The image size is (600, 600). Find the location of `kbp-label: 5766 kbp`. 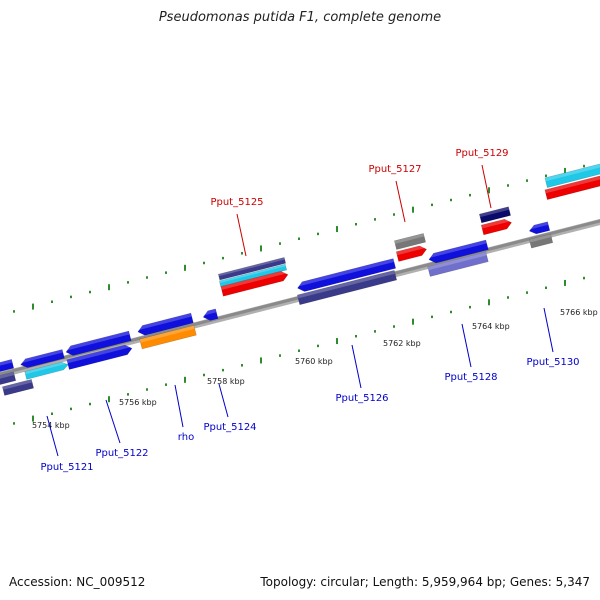

kbp-label: 5766 kbp is located at coordinates (579, 312).